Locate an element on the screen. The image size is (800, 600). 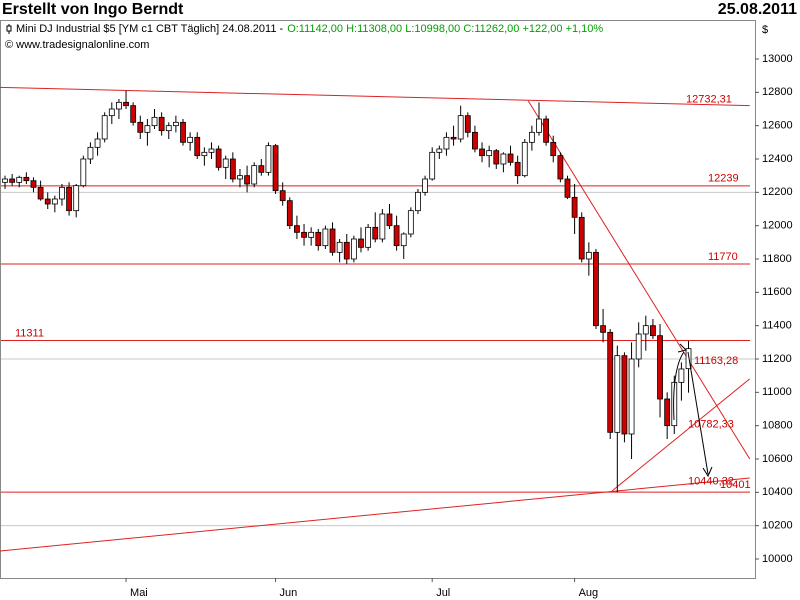
y-tick-label: 12200 is located at coordinates (777, 192).